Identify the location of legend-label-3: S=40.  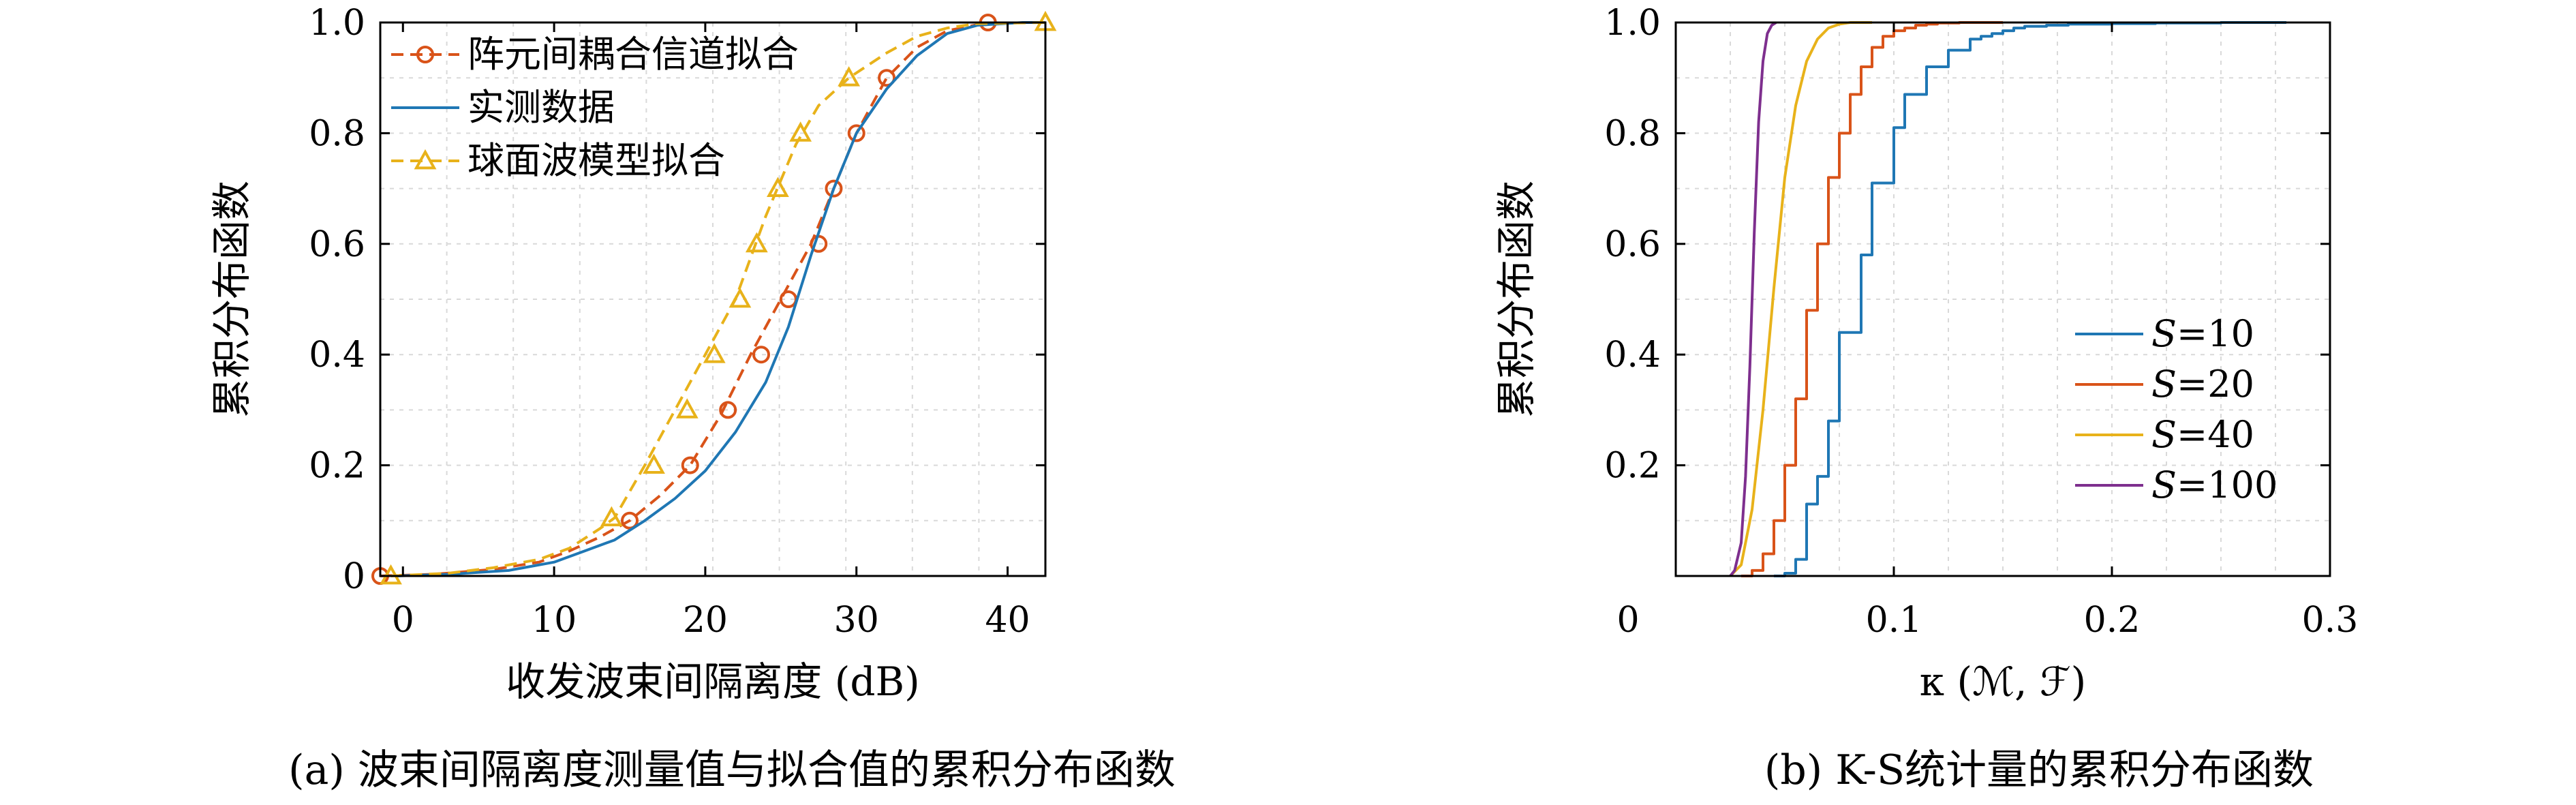
(2202, 434).